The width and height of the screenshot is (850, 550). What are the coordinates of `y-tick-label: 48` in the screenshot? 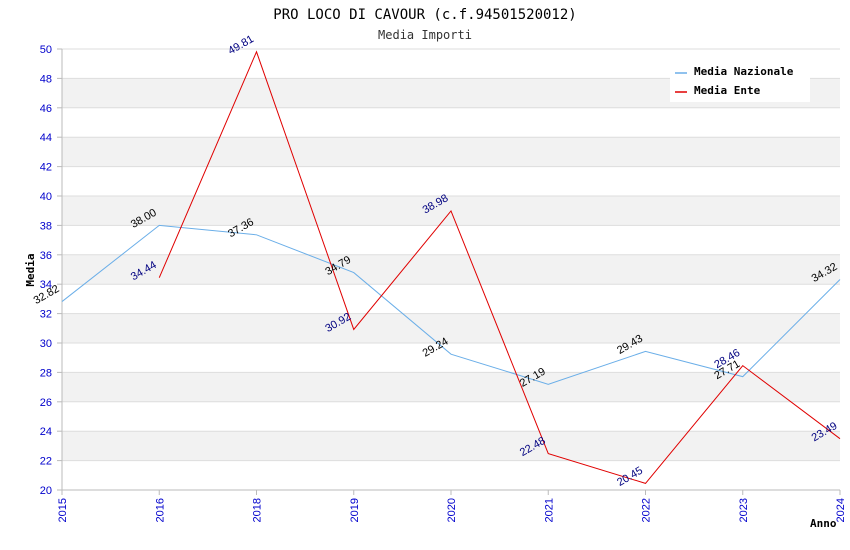 It's located at (46, 79).